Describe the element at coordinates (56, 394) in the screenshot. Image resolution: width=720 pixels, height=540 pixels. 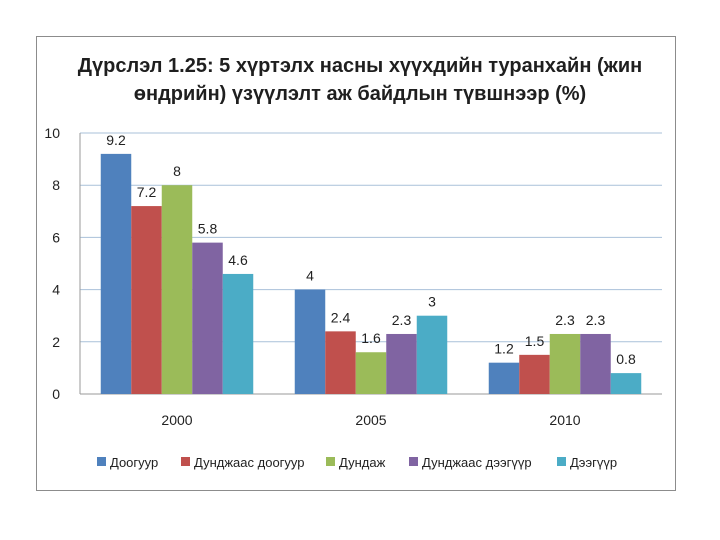
I see `y-tick-label: 0` at that location.